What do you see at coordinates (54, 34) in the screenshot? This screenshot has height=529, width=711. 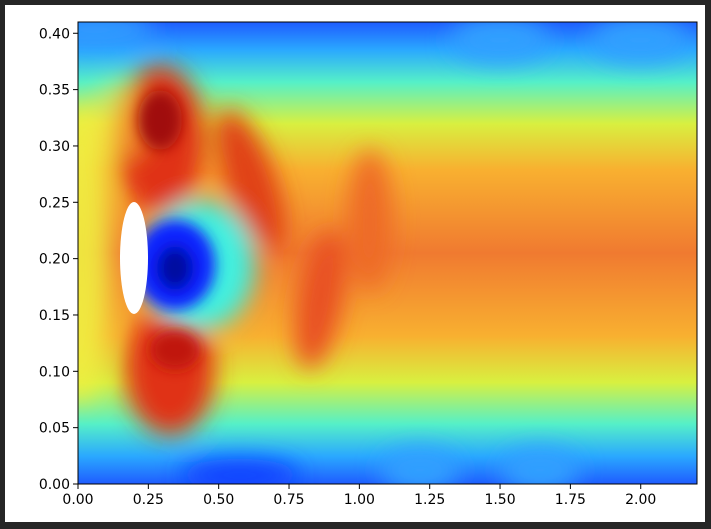 I see `y-tick-label: 0.40` at bounding box center [54, 34].